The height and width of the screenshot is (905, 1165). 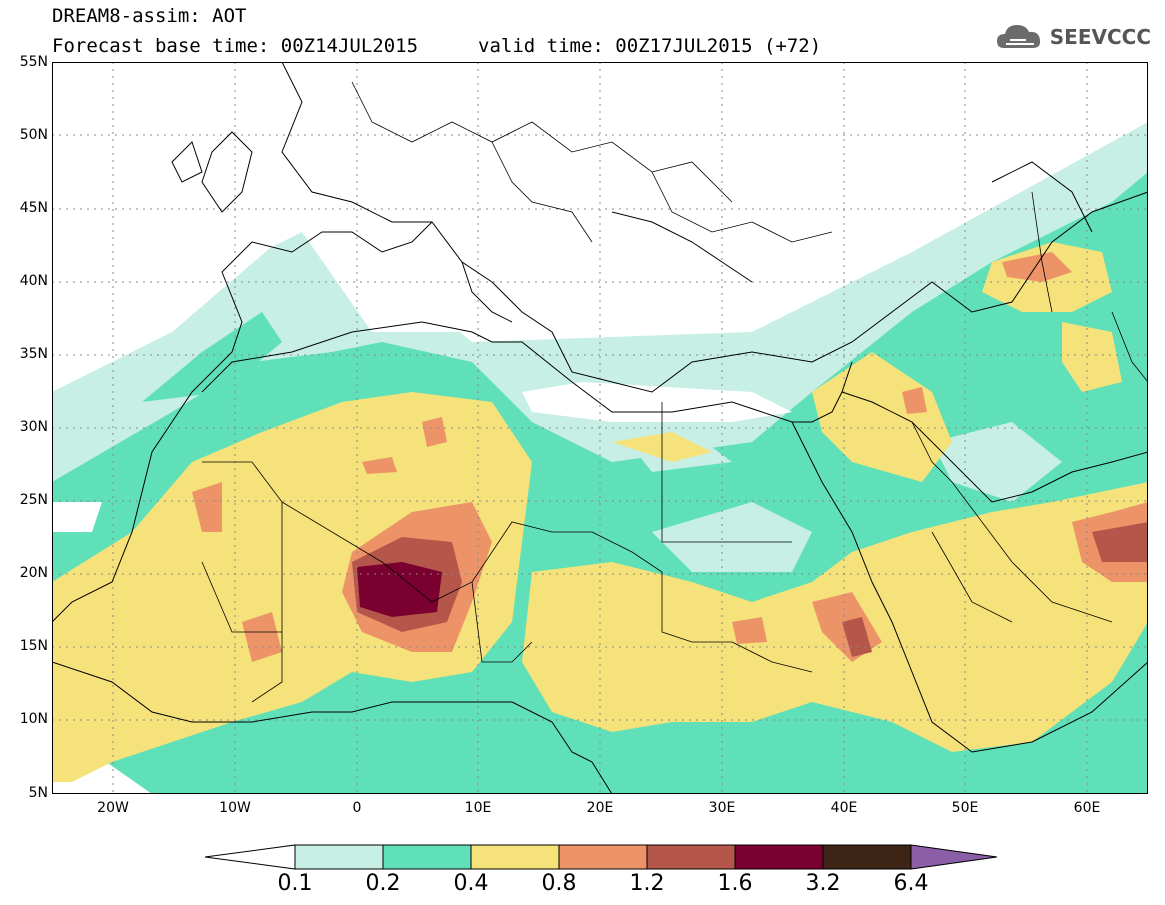 What do you see at coordinates (647, 883) in the screenshot?
I see `colorbar-label: 1.2` at bounding box center [647, 883].